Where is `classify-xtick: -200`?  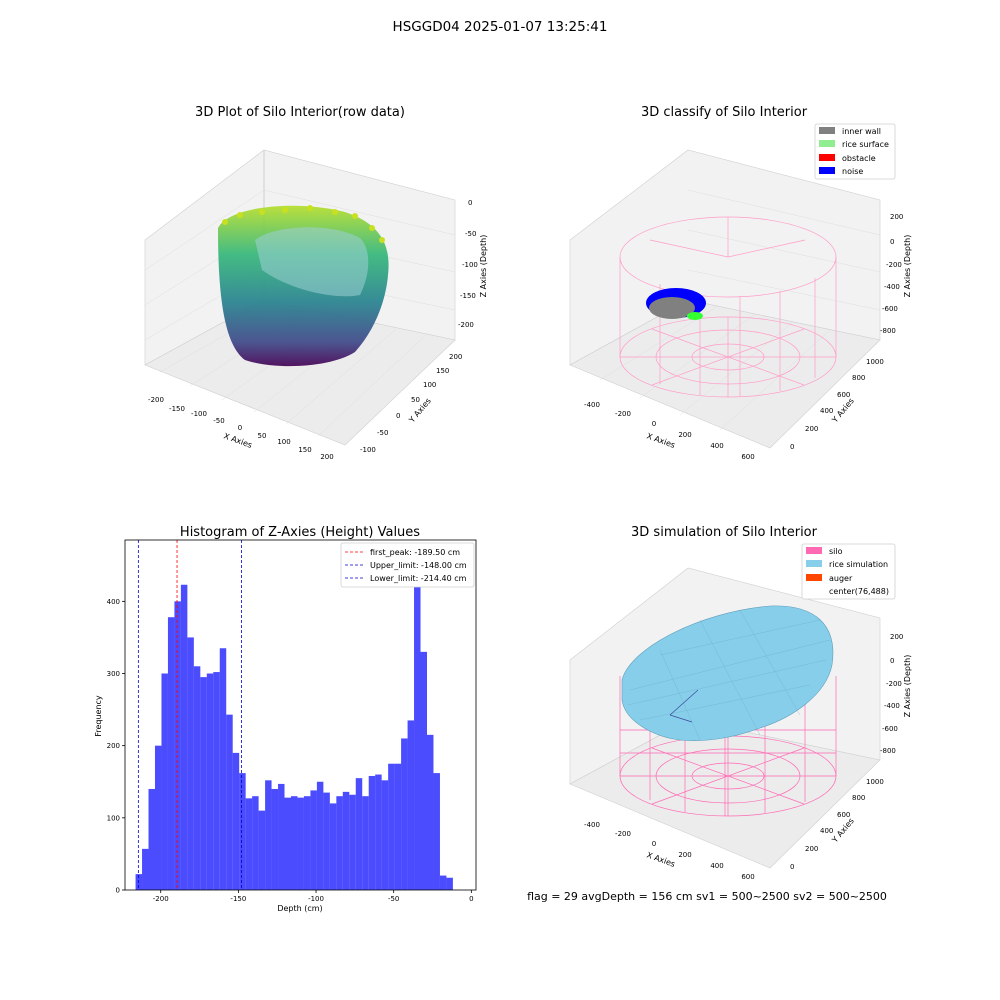
classify-xtick: -200 is located at coordinates (623, 414).